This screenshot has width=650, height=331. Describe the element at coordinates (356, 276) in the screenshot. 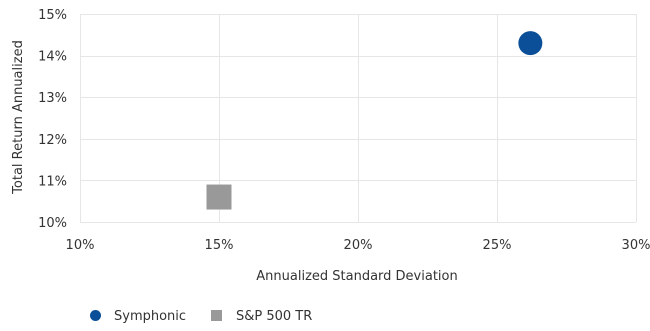

I see `x-axis-title: Annualized Standard Deviation` at that location.